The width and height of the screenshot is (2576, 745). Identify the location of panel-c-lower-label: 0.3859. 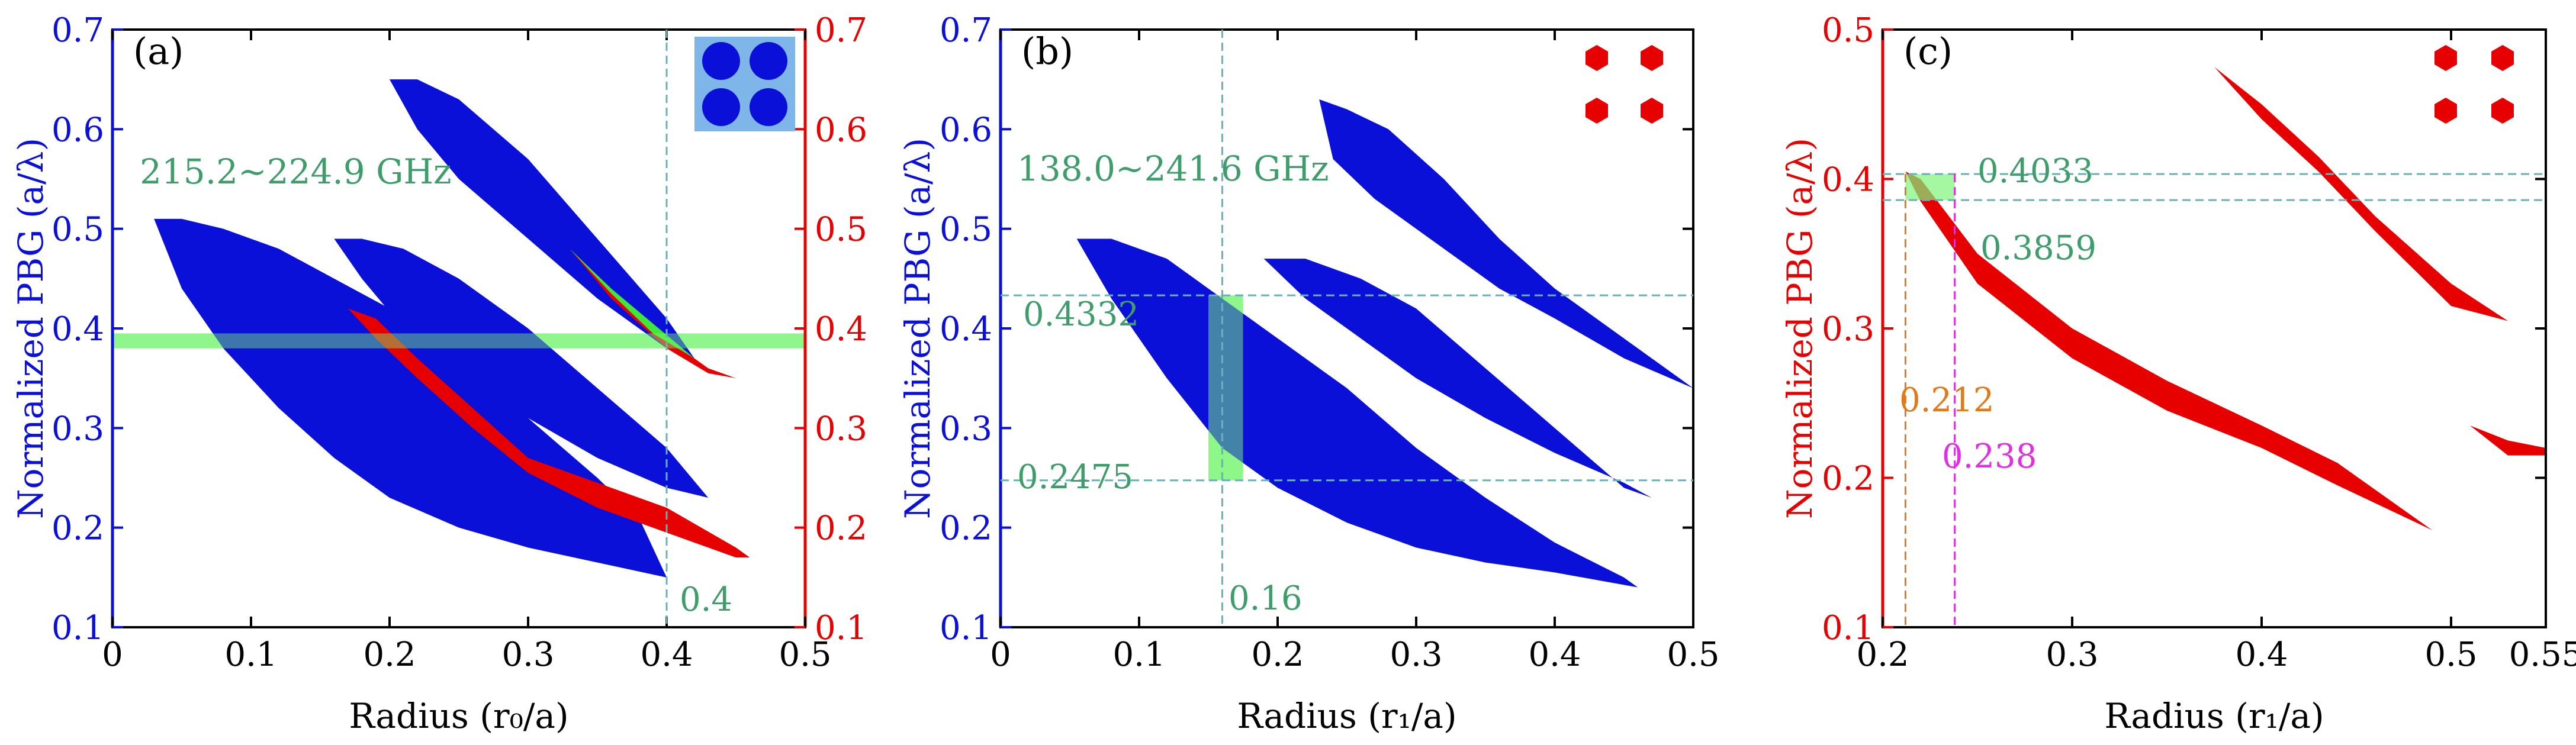
(2038, 248).